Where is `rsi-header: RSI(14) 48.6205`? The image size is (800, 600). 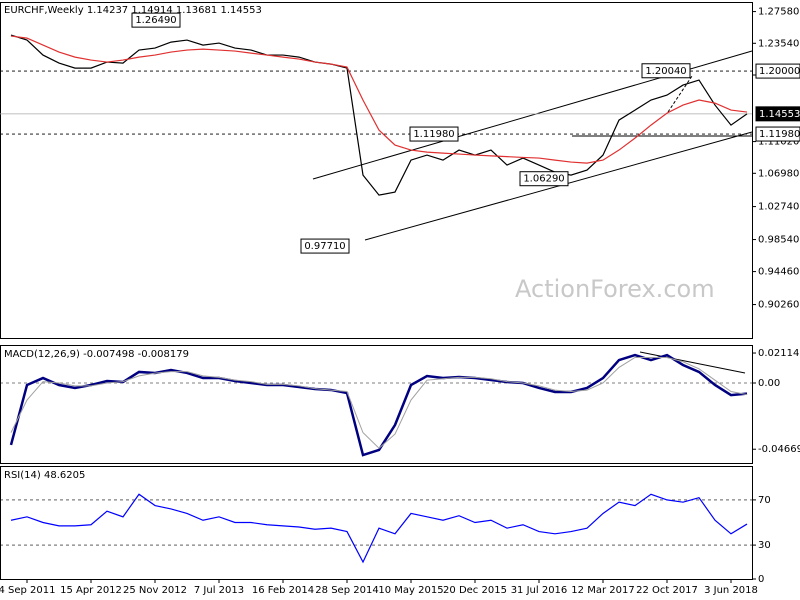 rsi-header: RSI(14) 48.6205 is located at coordinates (44, 475).